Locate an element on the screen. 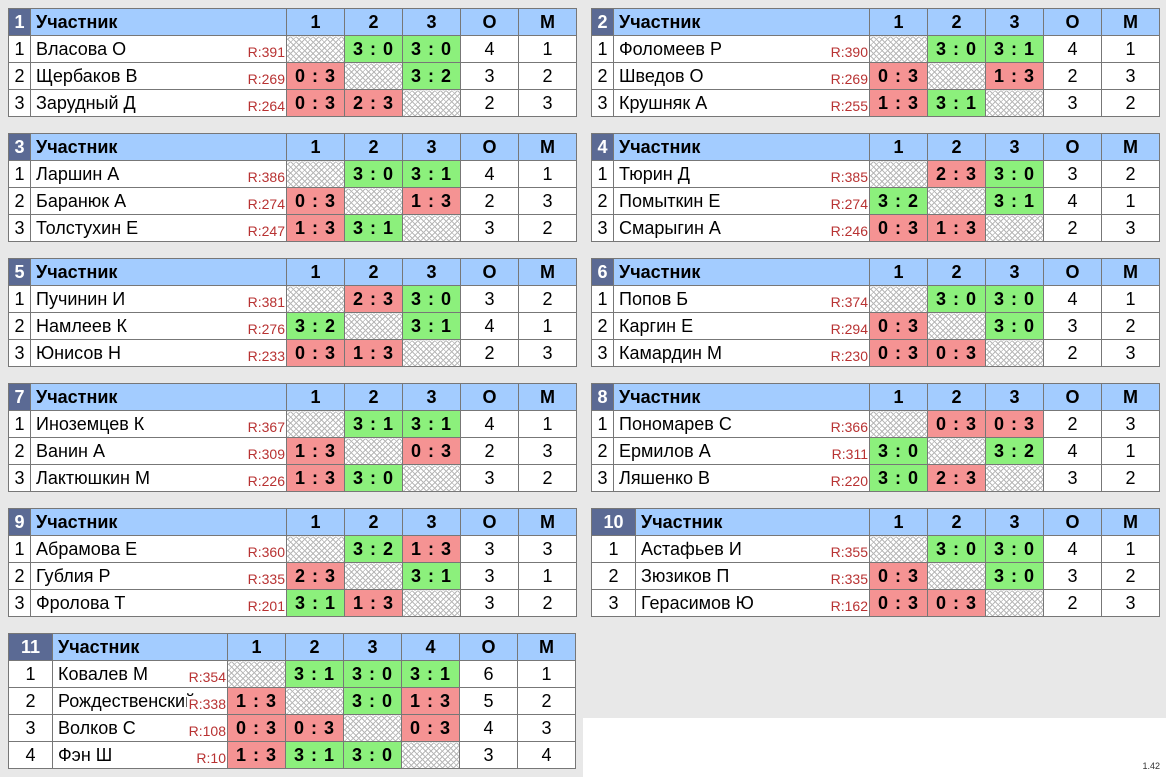 Image resolution: width=1166 pixels, height=777 pixels. header-row: 3 Участник 1 2 3 О М is located at coordinates (292, 147).